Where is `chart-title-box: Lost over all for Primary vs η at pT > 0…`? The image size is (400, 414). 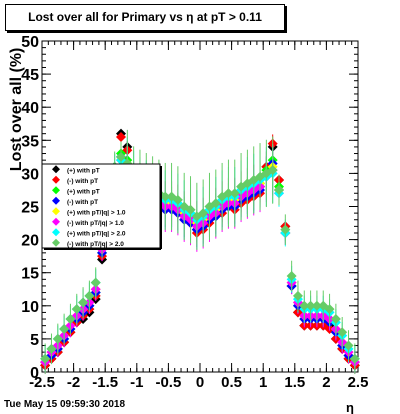
chart-title-box: Lost over all for Primary vs η at pT > 0… is located at coordinates (145, 17).